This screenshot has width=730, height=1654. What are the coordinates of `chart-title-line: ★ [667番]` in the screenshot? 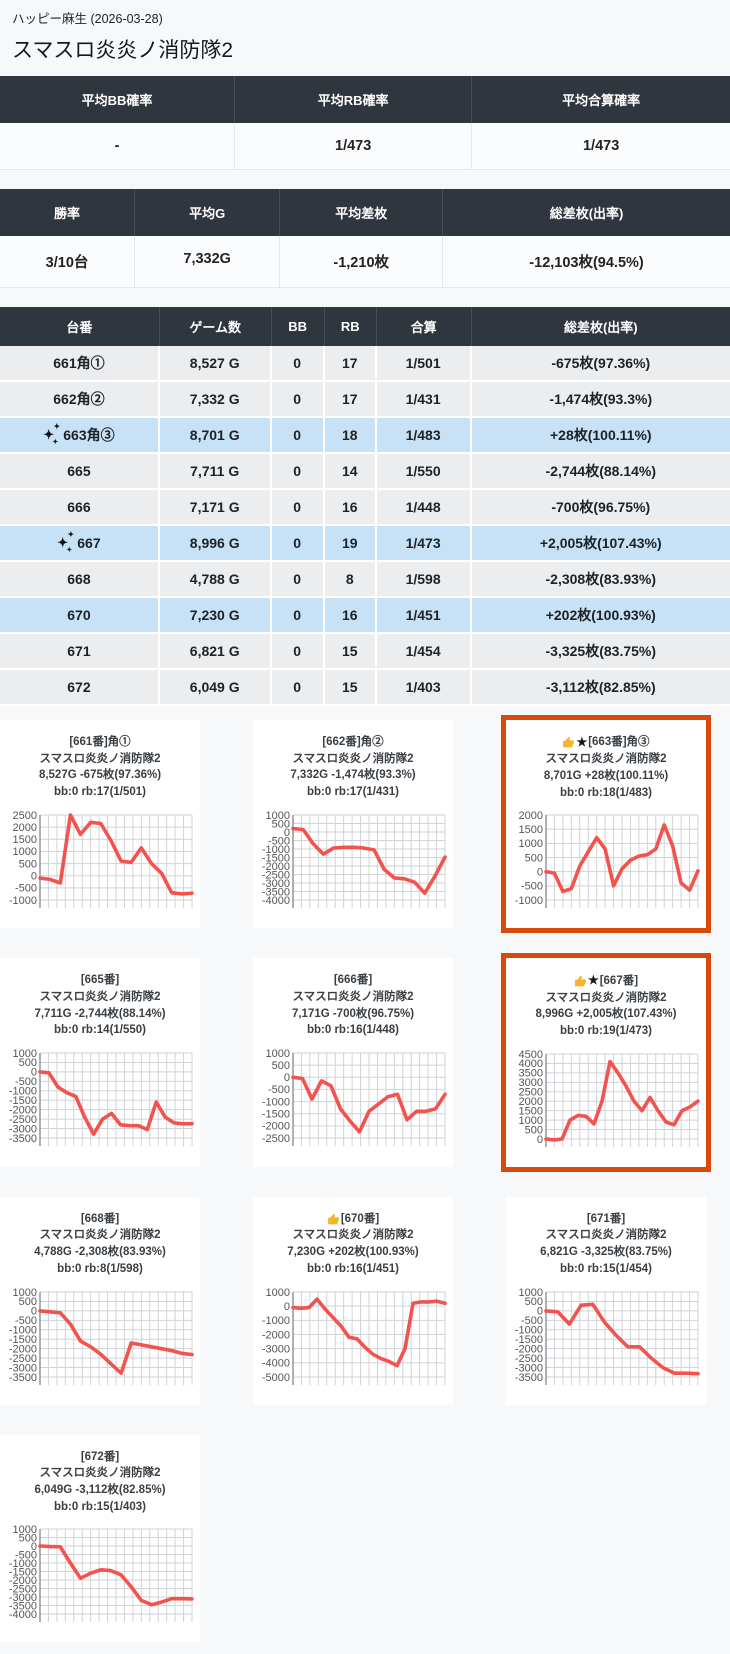 It's located at (606, 980).